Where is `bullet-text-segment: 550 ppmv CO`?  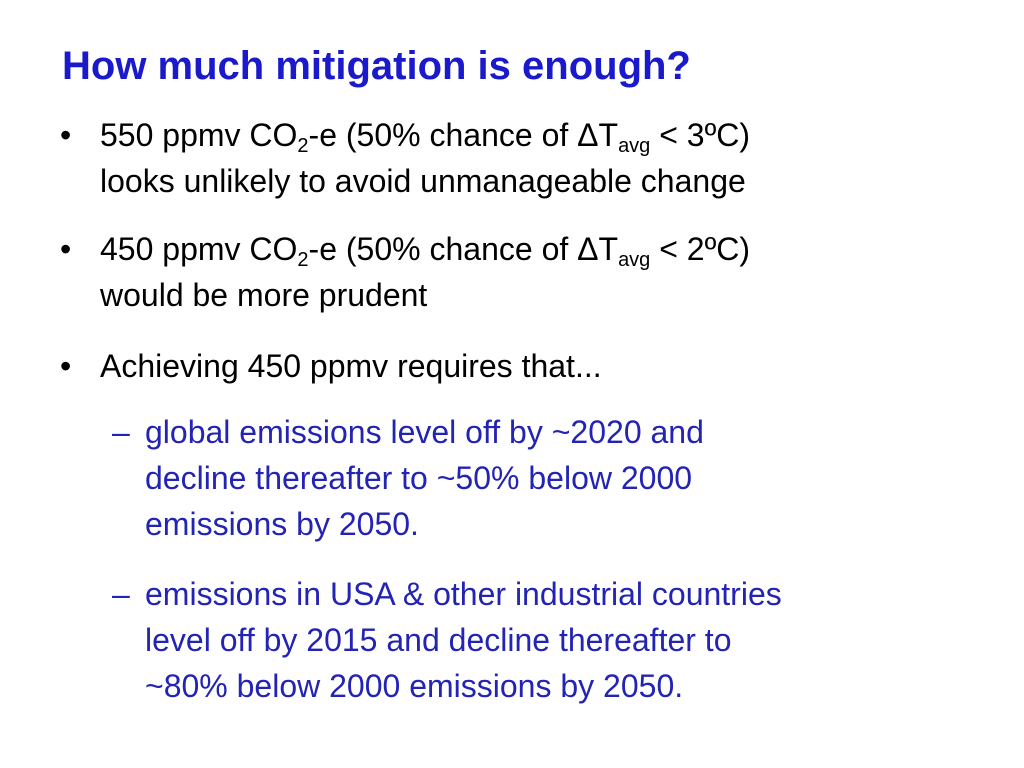
bullet-text-segment: 550 ppmv CO is located at coordinates (199, 135).